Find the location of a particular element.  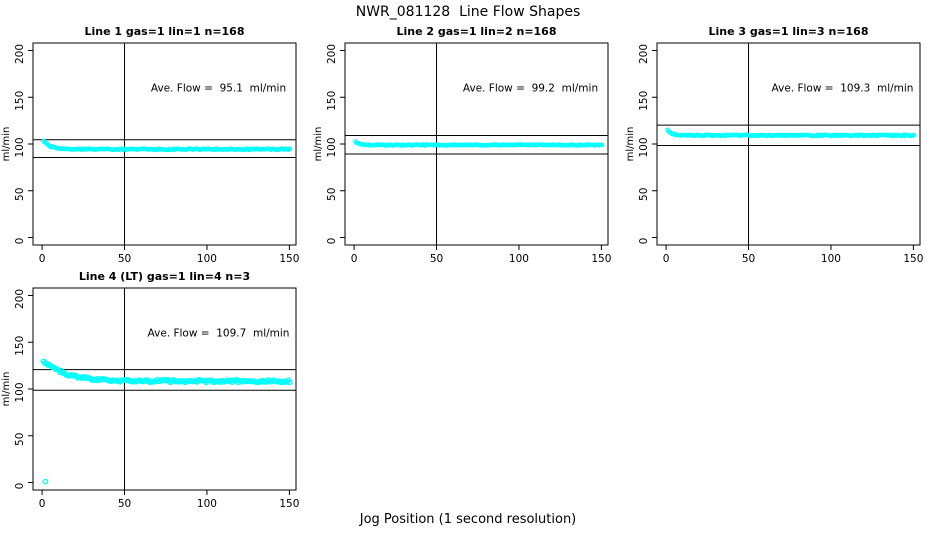

panel-4-x-tick-label: 50 is located at coordinates (124, 504).